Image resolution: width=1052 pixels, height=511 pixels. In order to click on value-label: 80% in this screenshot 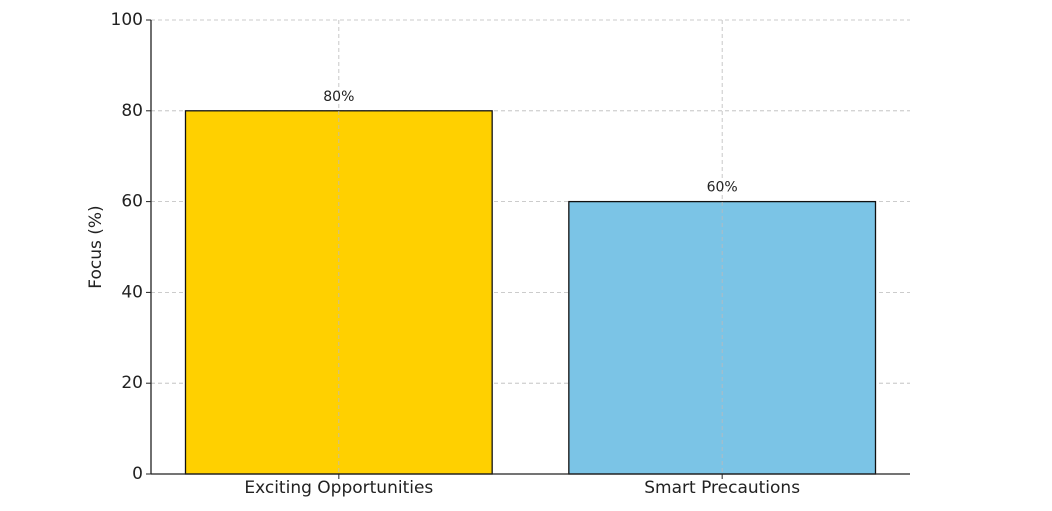, I will do `click(338, 97)`.